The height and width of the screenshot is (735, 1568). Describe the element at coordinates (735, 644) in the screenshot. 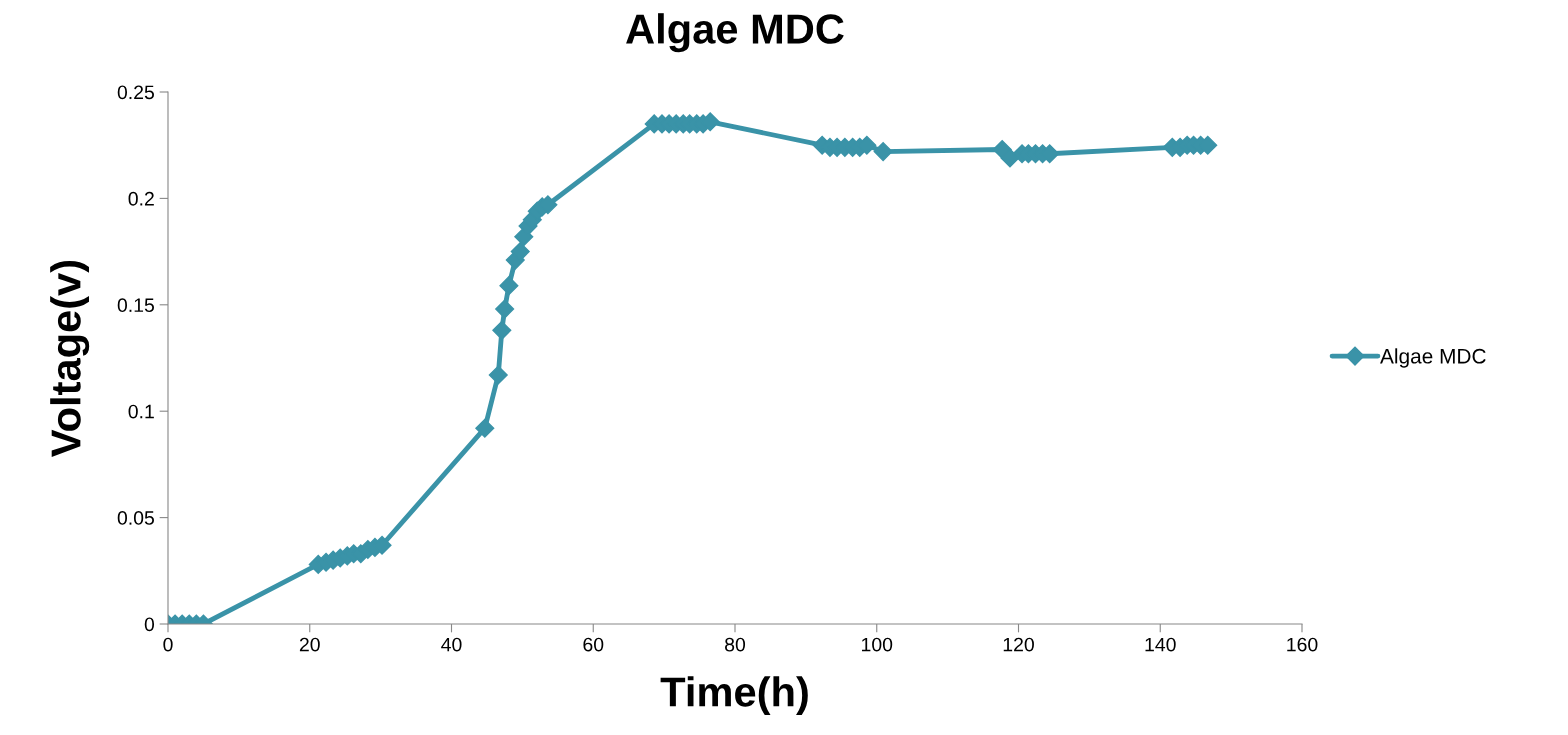

I see `x-tick-label: 80` at that location.